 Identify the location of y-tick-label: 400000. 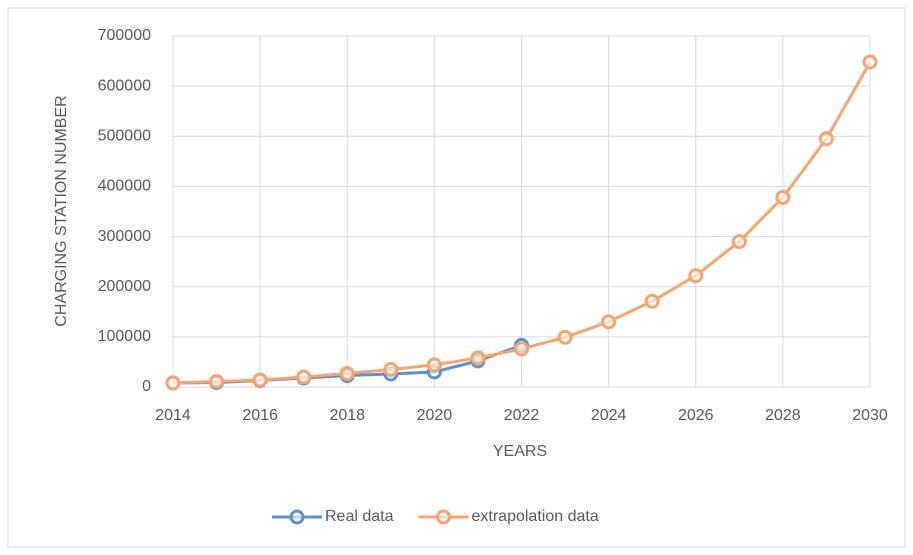
(124, 186).